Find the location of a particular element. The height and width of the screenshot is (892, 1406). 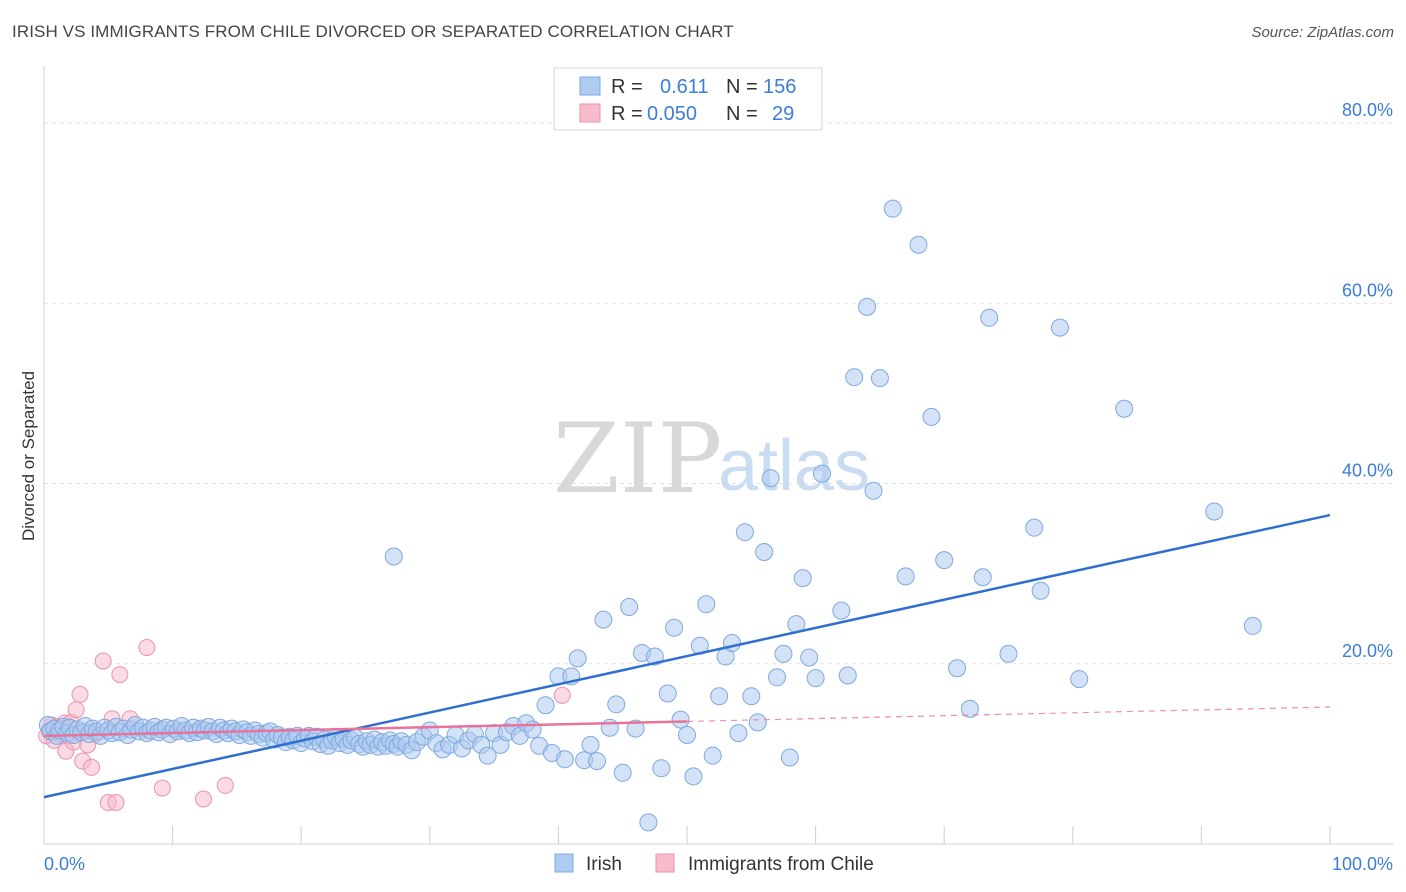

y-tick-label: 40.0% is located at coordinates (1367, 471).